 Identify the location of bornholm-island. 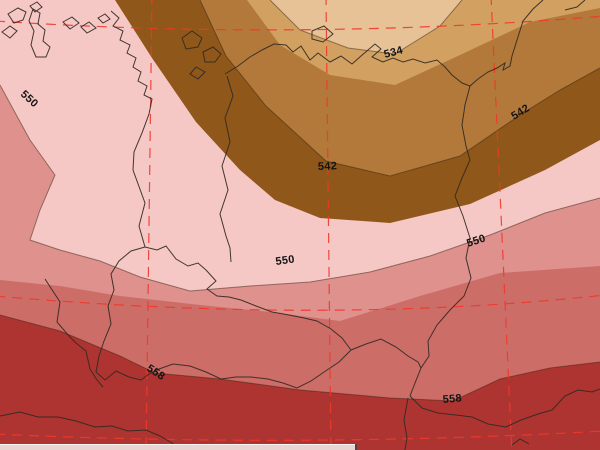
(322, 34).